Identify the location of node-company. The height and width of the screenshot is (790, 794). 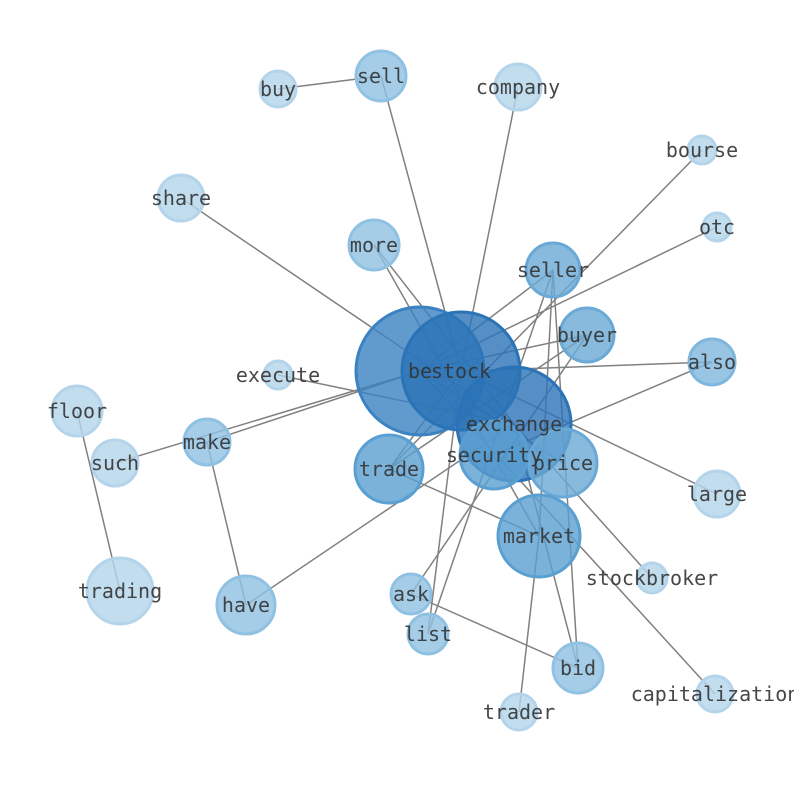
(518, 87).